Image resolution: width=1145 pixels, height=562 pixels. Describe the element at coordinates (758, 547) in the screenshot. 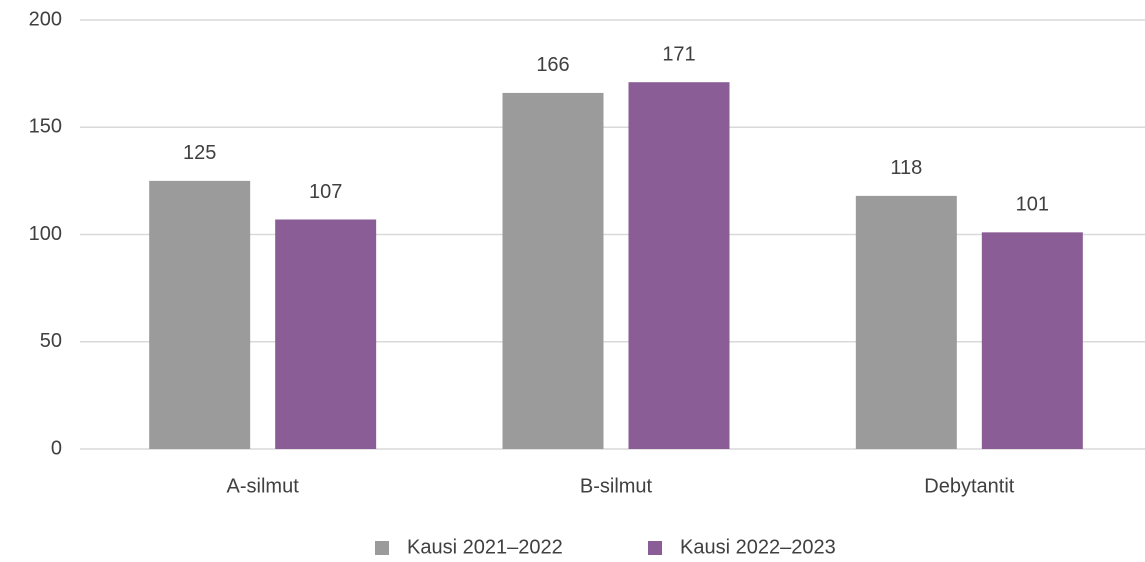

I see `legend-label: Kausi 2022–2023` at that location.